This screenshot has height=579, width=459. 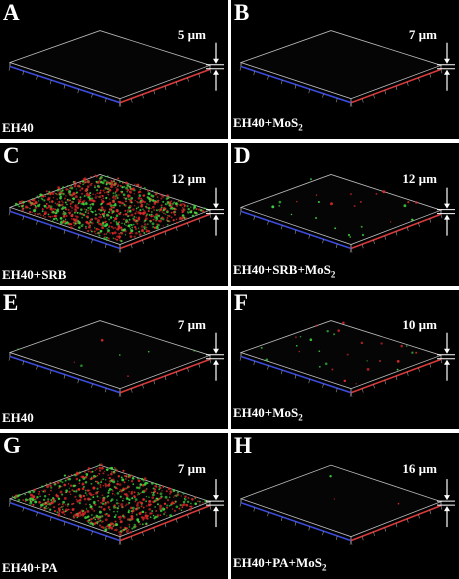 What do you see at coordinates (191, 468) in the screenshot?
I see `thickness-label: 7 µm` at bounding box center [191, 468].